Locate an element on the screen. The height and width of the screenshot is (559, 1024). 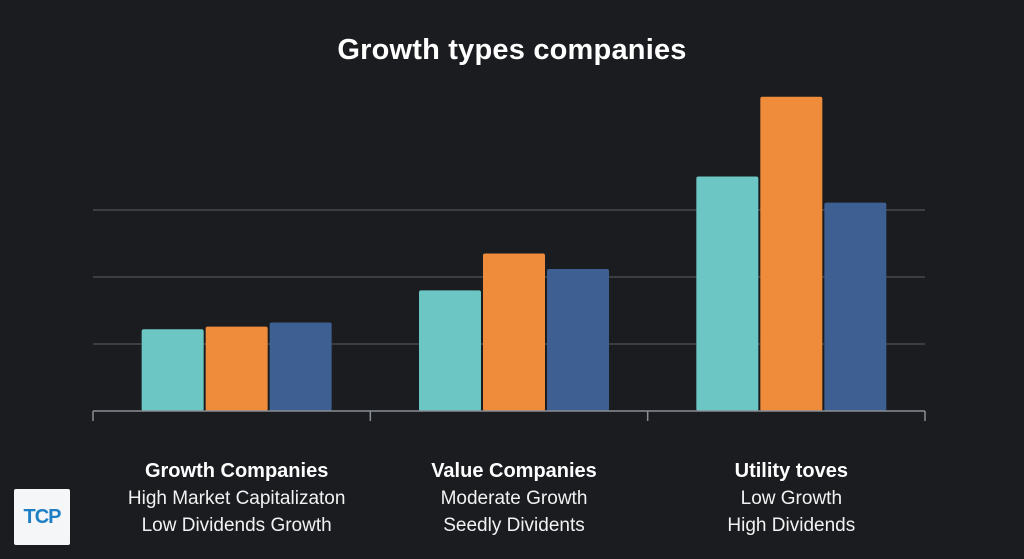
category-name: Value Companies is located at coordinates (514, 471).